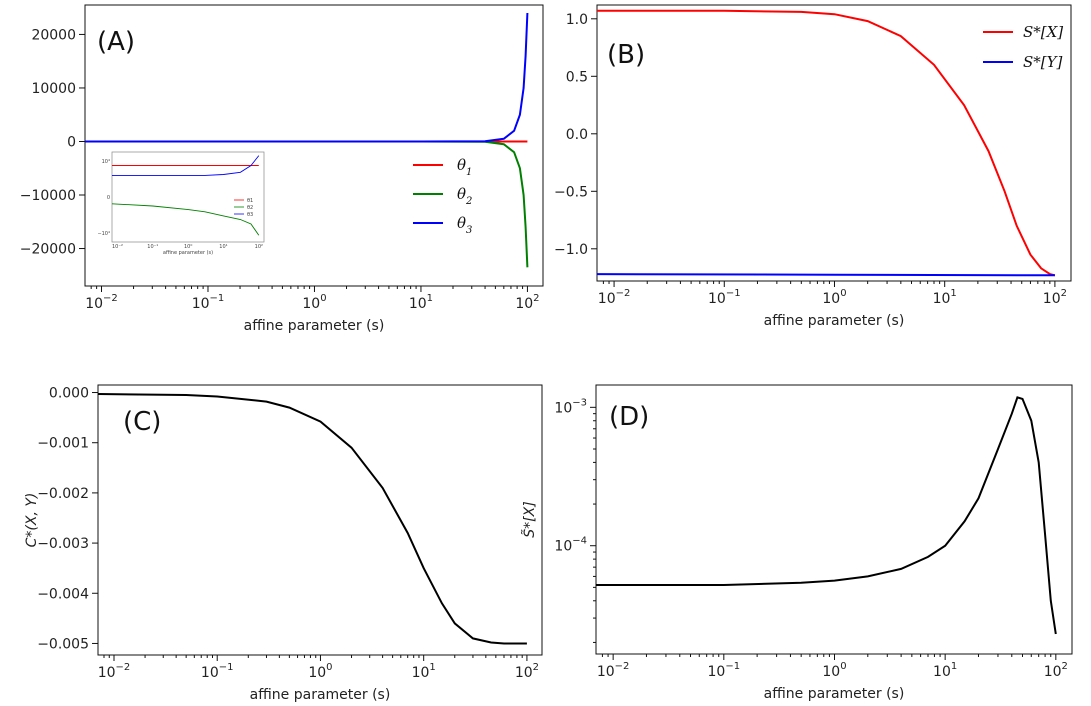 Image resolution: width=1091 pixels, height=706 pixels. Describe the element at coordinates (464, 196) in the screenshot. I see `legend-label: θ2` at that location.